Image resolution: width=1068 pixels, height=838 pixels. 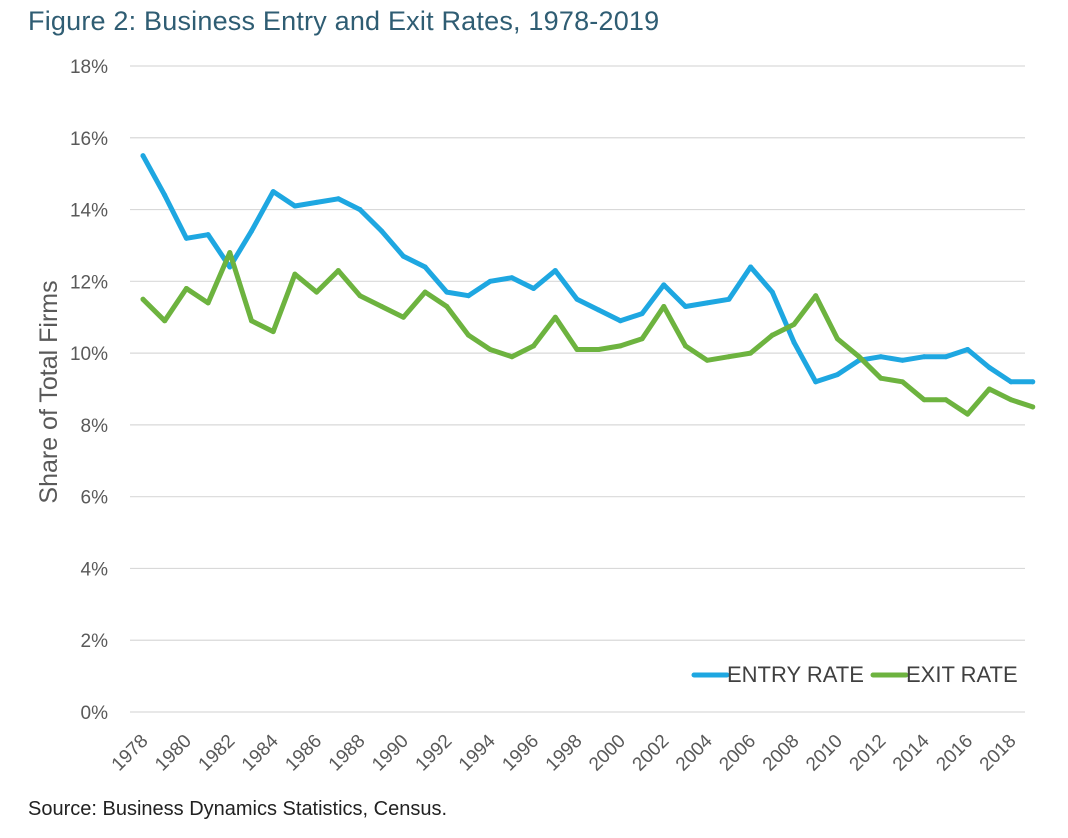 What do you see at coordinates (651, 753) in the screenshot?
I see `x-tick-label: 2002` at bounding box center [651, 753].